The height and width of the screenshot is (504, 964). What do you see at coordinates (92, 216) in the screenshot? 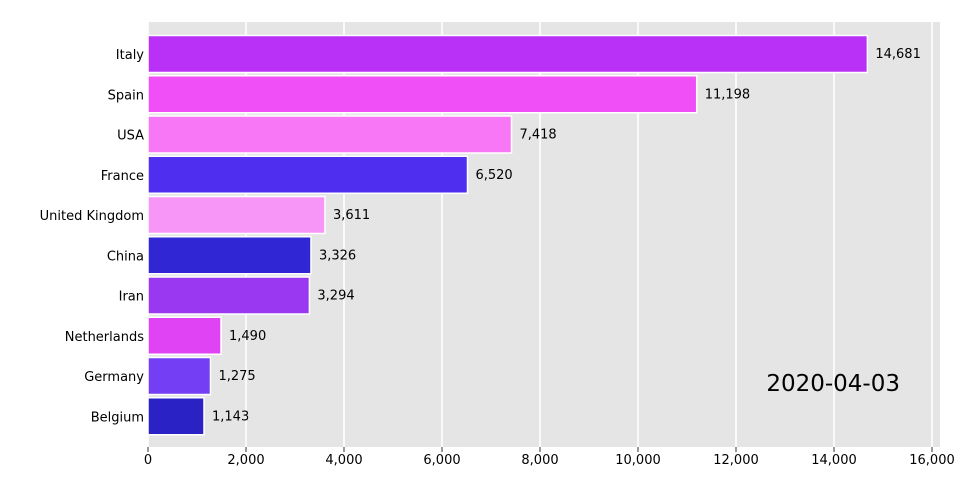
I see `category-label: United Kingdom` at bounding box center [92, 216].